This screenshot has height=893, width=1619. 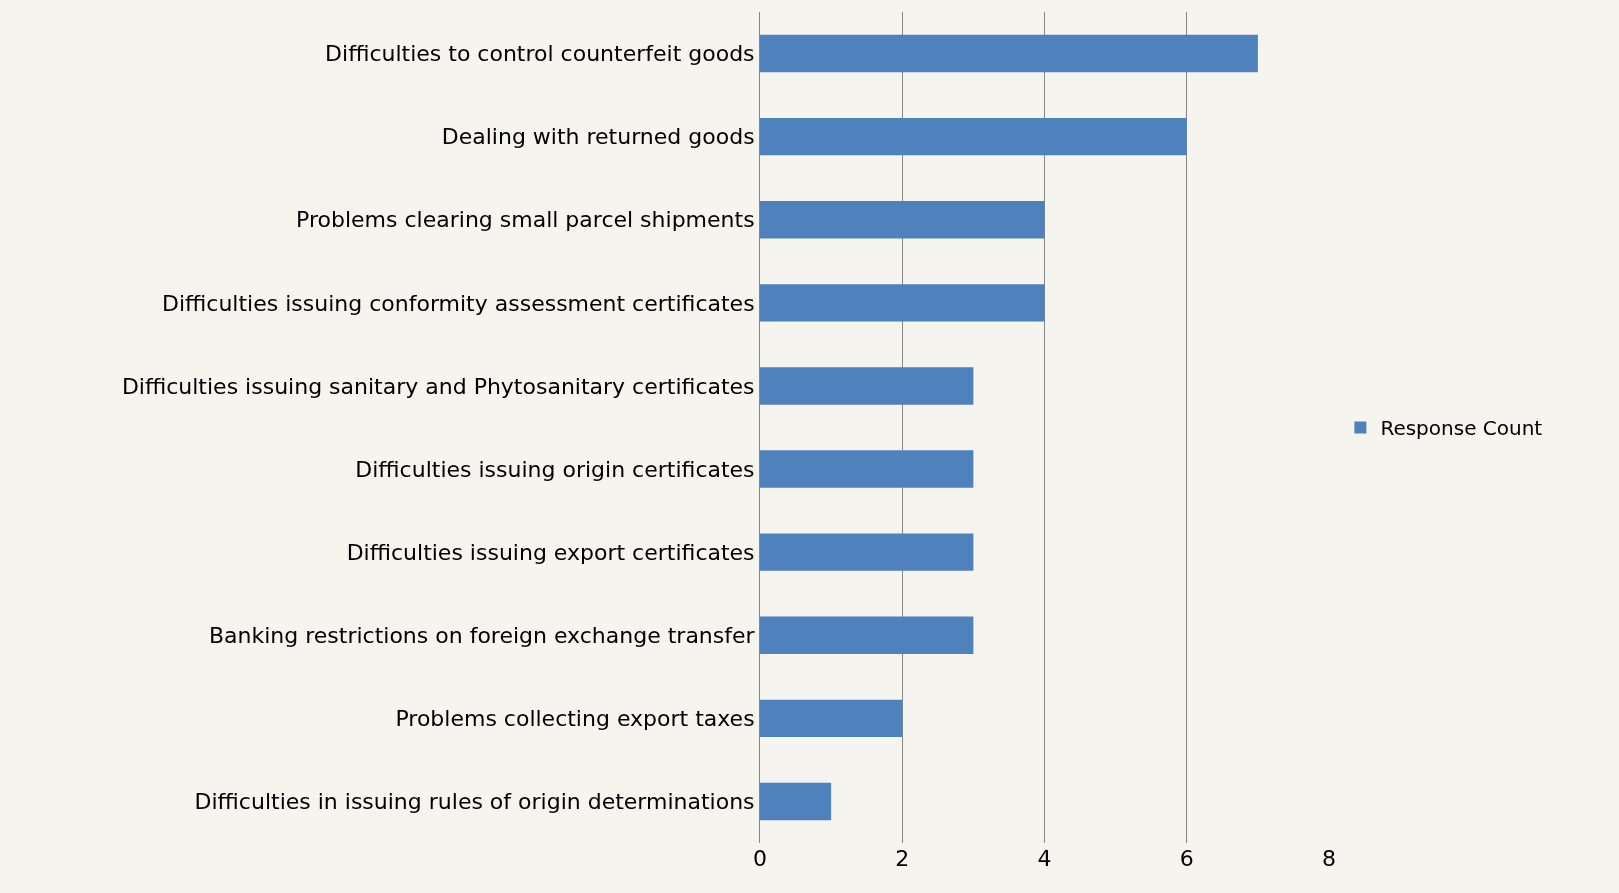 What do you see at coordinates (598, 137) in the screenshot?
I see `y-tick-label: Dealing with returned goods` at bounding box center [598, 137].